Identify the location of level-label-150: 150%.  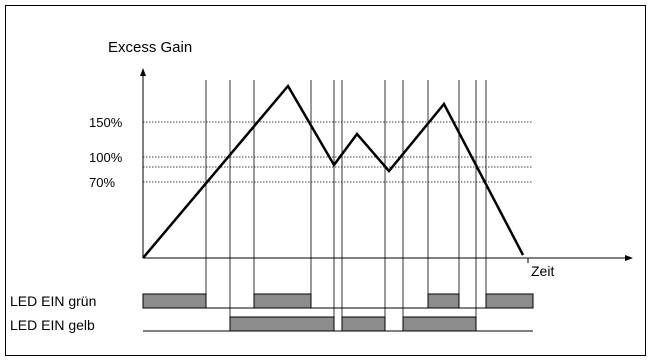
(106, 122).